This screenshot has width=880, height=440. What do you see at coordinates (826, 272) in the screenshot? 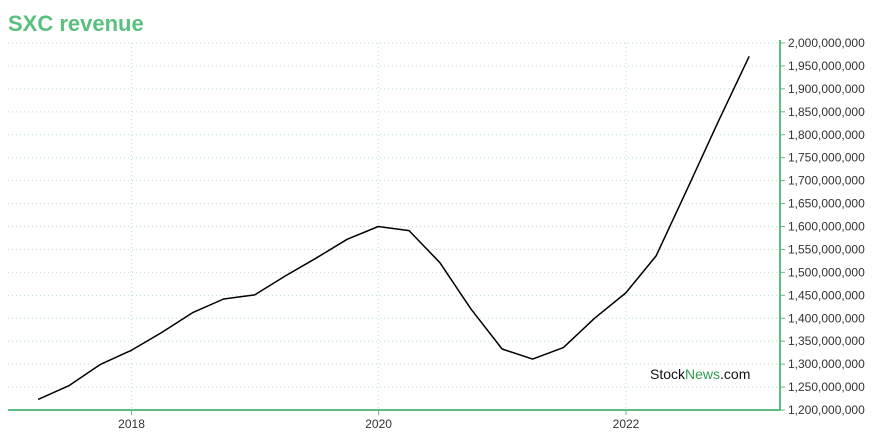
I see `y-tick-label: 1,500,000,000` at bounding box center [826, 272].